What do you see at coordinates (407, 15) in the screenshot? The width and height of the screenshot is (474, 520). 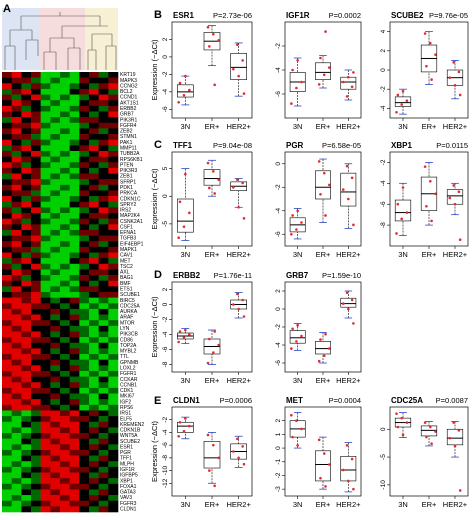 I see `plot-title: SCUBE2` at bounding box center [407, 15].